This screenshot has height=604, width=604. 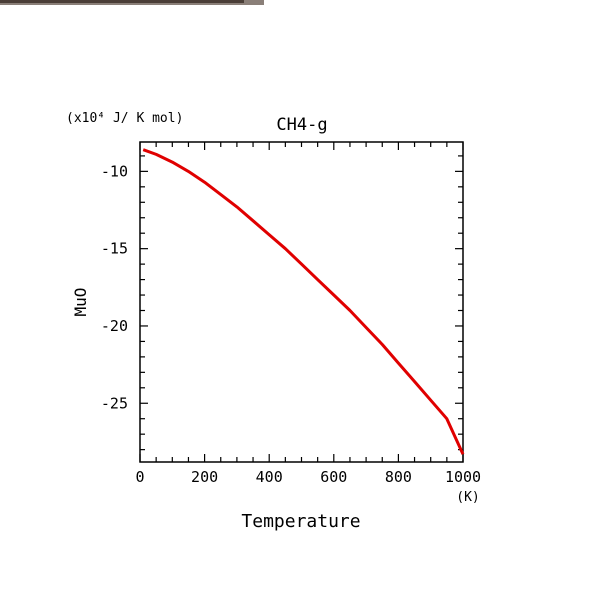 What do you see at coordinates (300, 521) in the screenshot?
I see `x-axis-label: Temperature` at bounding box center [300, 521].